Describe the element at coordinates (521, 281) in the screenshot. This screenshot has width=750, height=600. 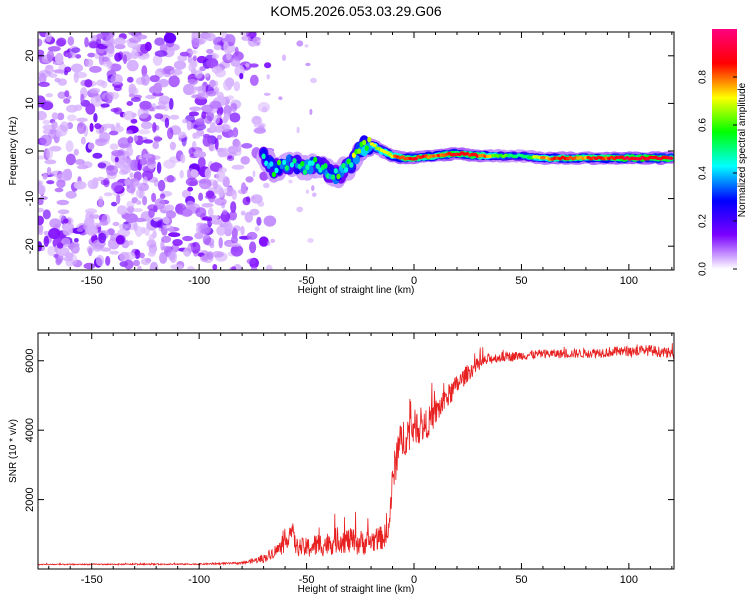
I see `spectrogram-x-tick-label: 50` at that location.